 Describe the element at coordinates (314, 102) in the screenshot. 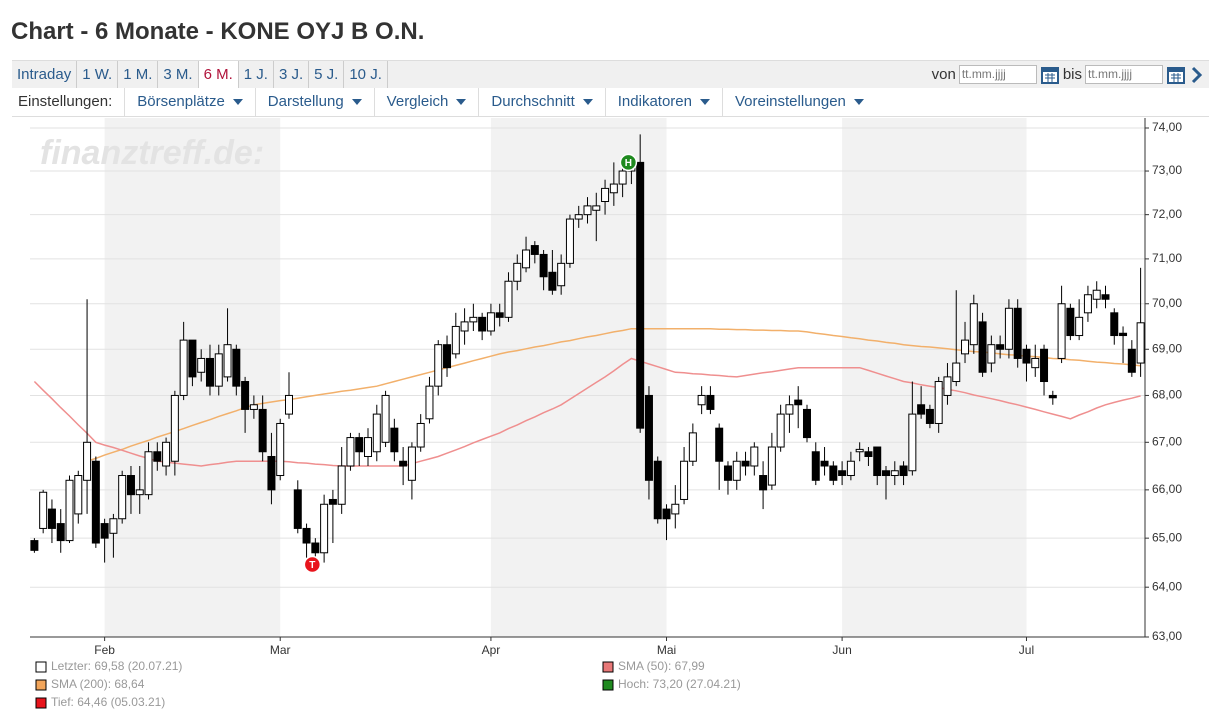

I see `menu-item: Darstellung` at that location.